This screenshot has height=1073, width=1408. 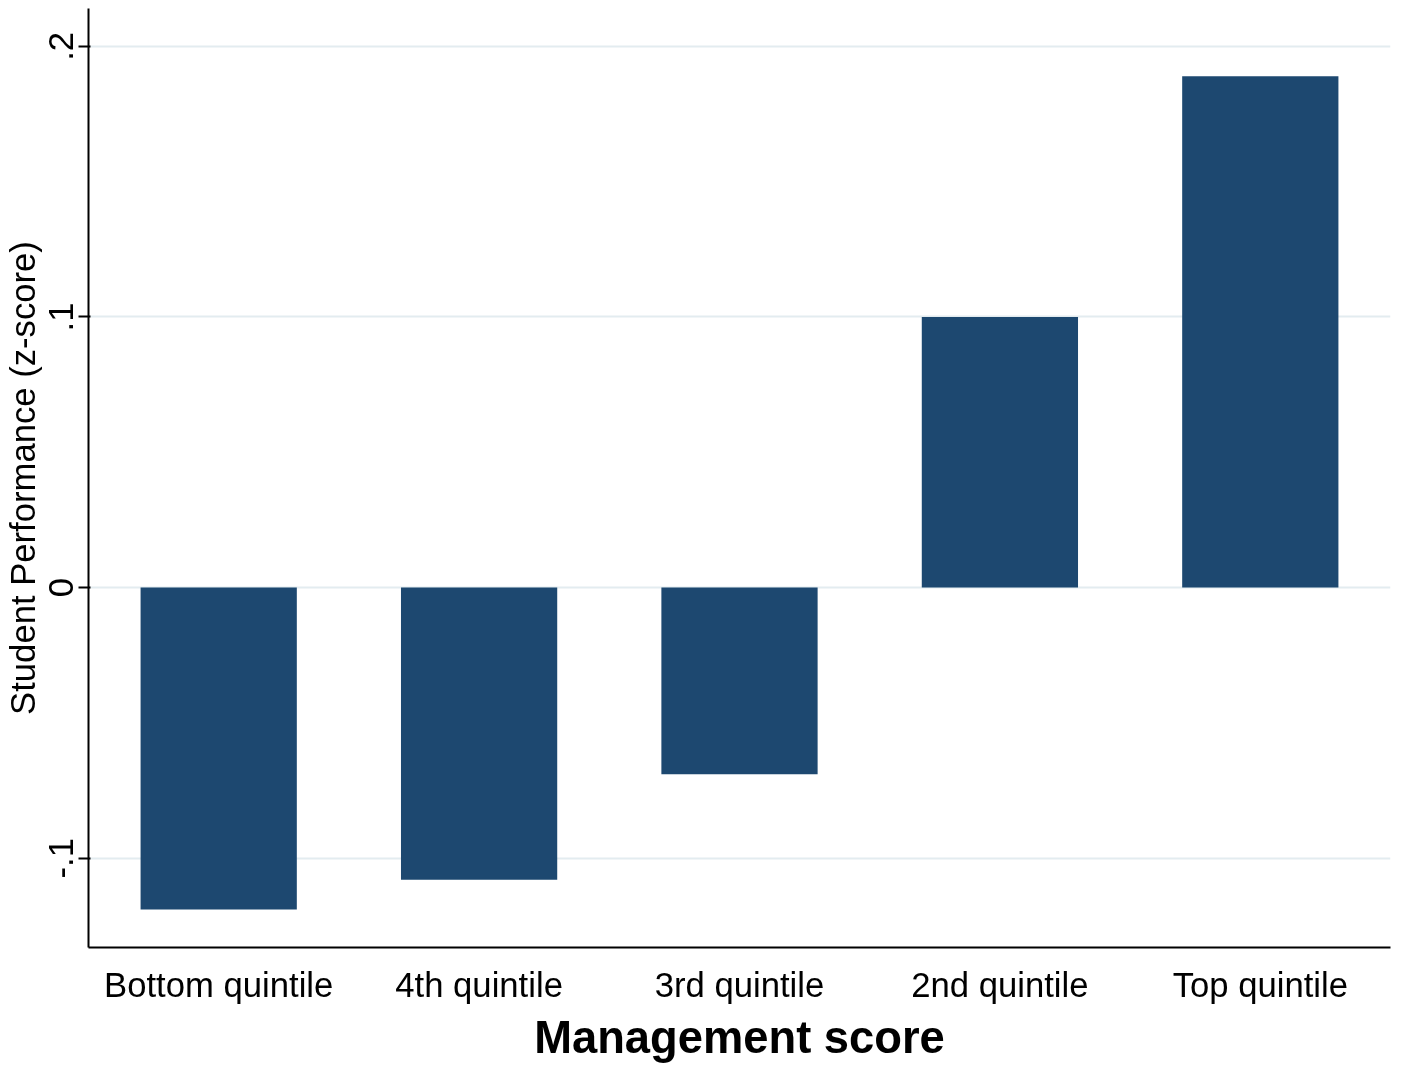 What do you see at coordinates (61, 858) in the screenshot?
I see `y-tick-label: -.1` at bounding box center [61, 858].